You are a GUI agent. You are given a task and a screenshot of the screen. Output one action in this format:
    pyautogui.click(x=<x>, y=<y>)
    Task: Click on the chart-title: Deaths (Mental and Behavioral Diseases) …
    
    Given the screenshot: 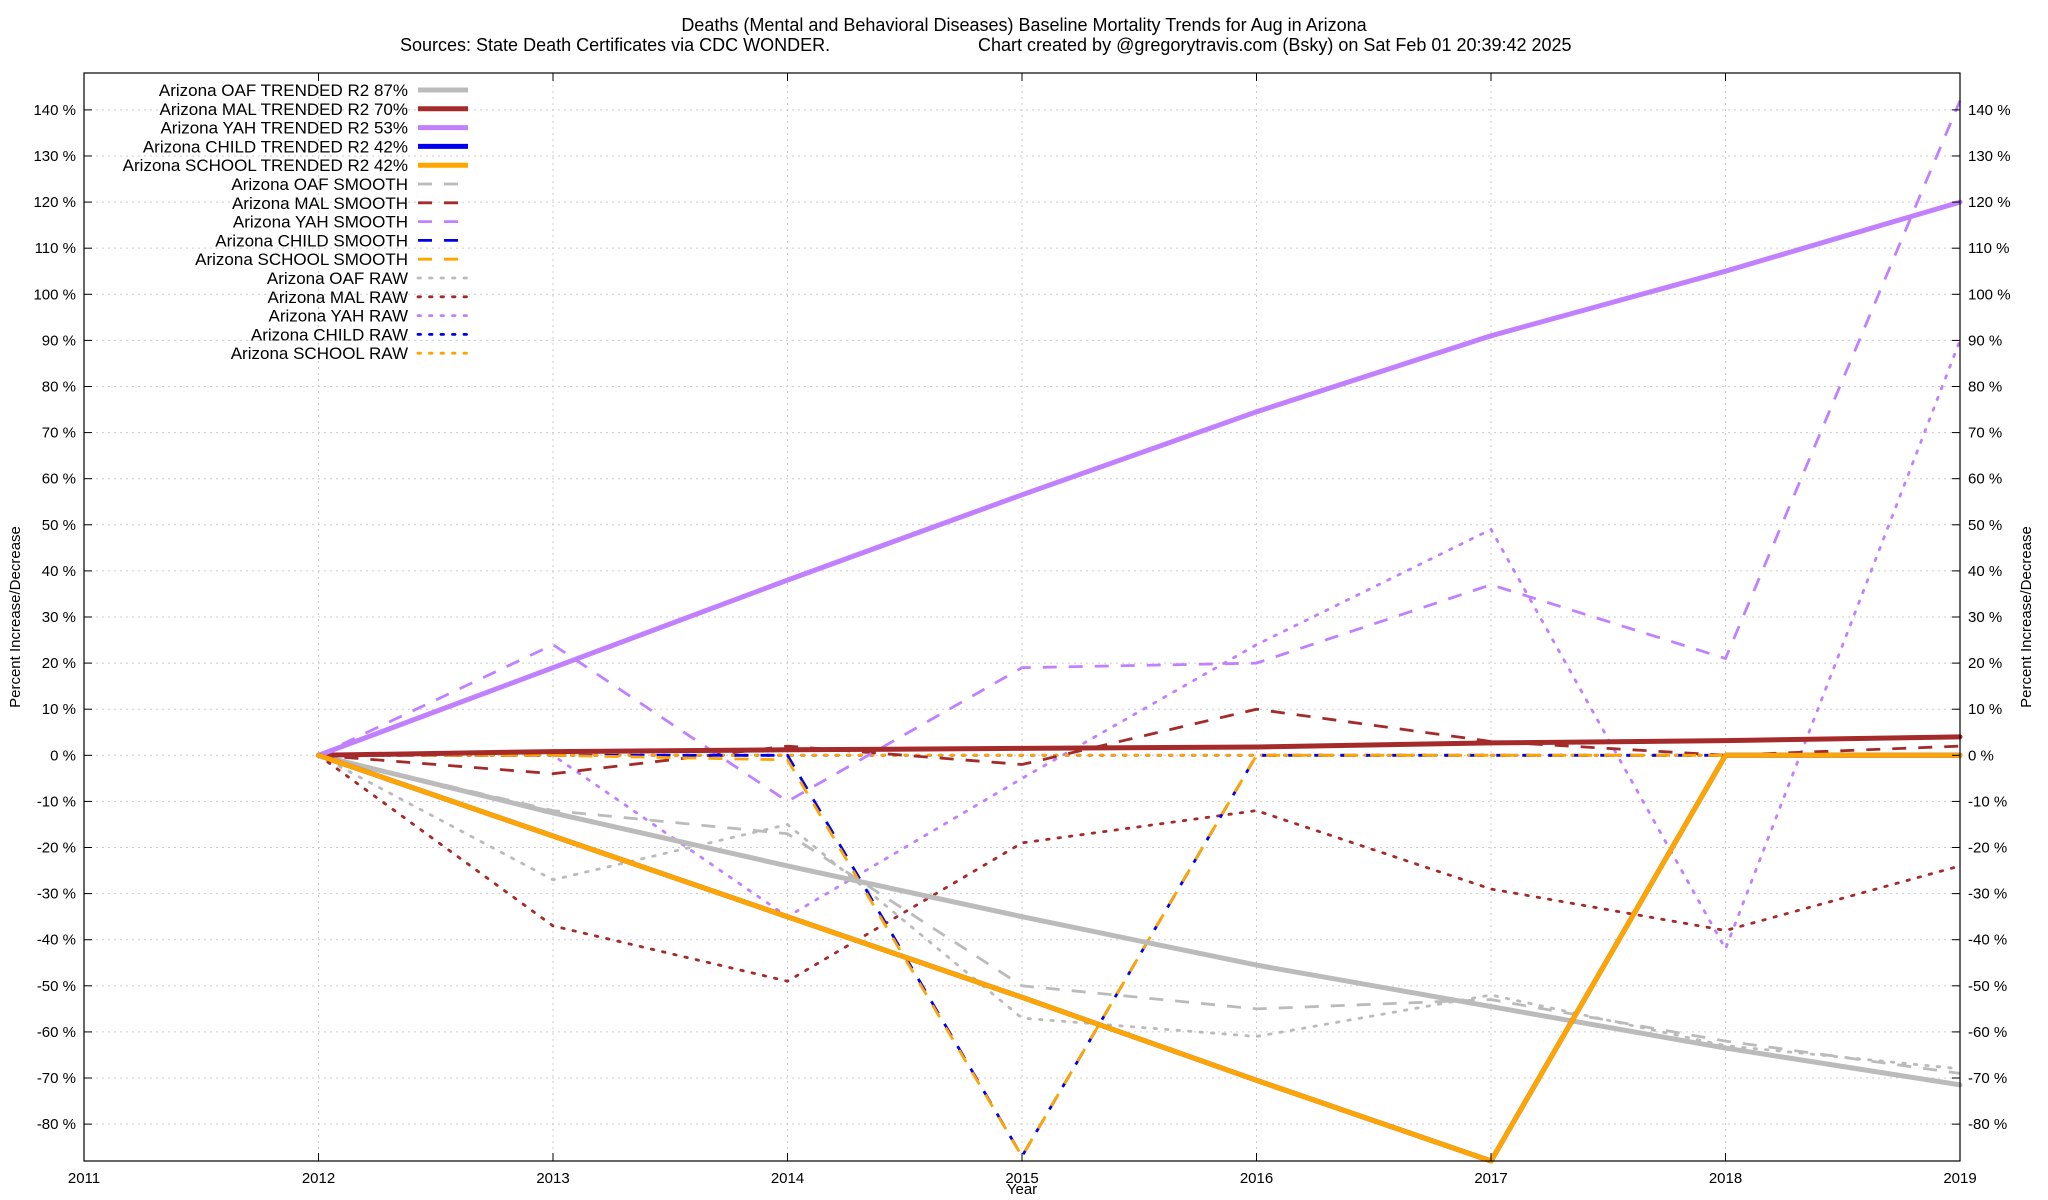 What is the action you would take?
    pyautogui.click(x=1024, y=25)
    